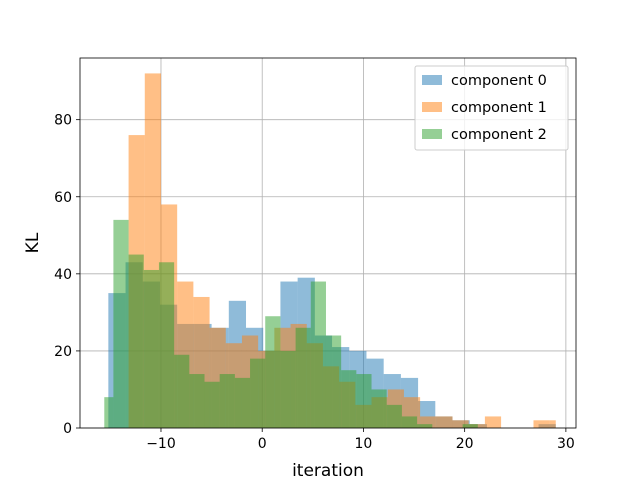  I want to click on legend-box, so click(491, 108).